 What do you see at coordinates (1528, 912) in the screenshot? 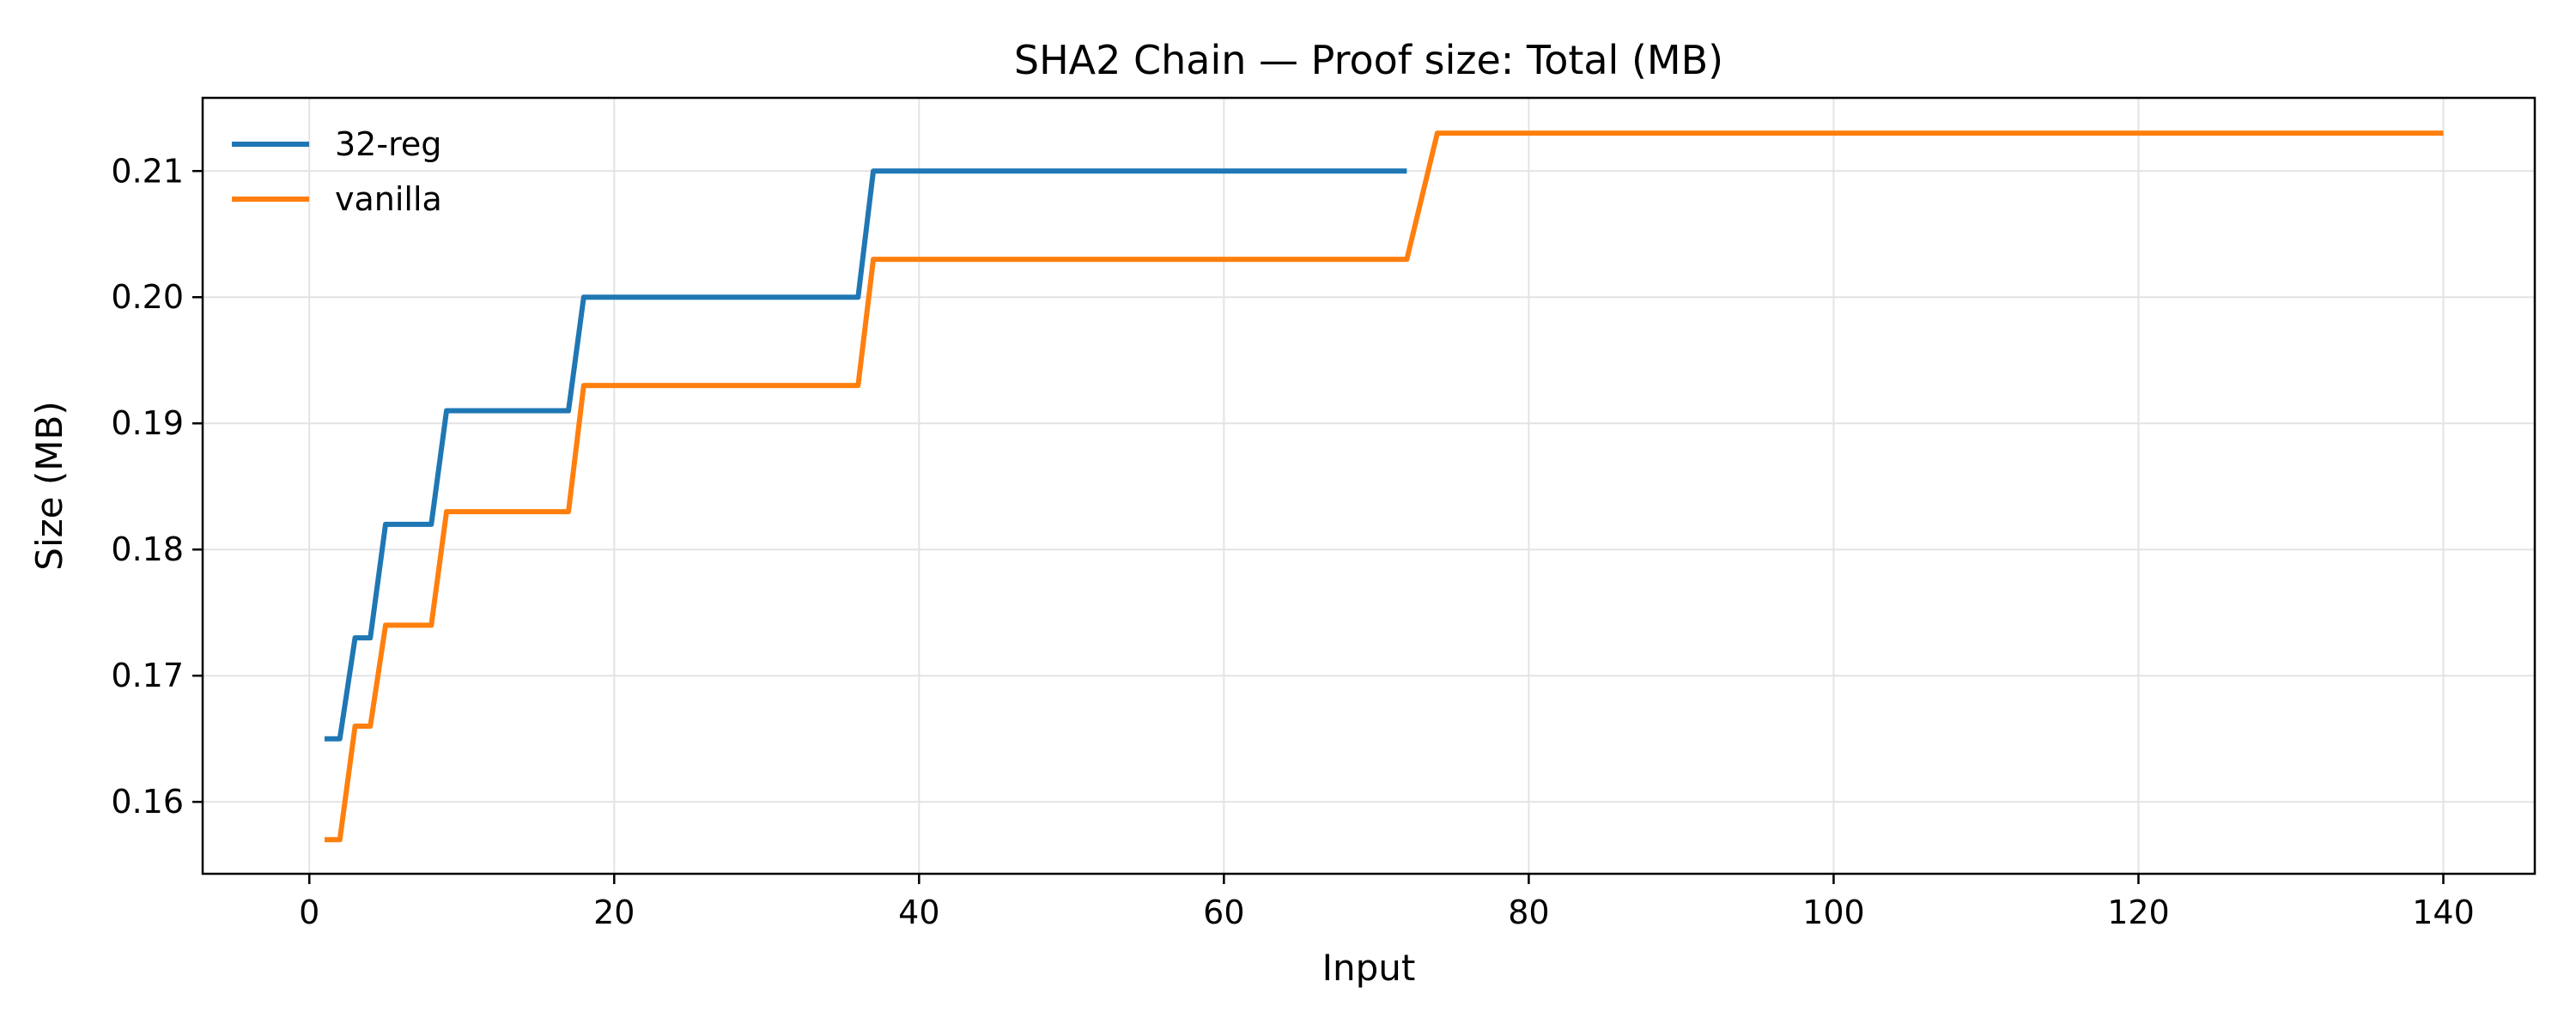
I see `x-tick-label: 80` at bounding box center [1528, 912].